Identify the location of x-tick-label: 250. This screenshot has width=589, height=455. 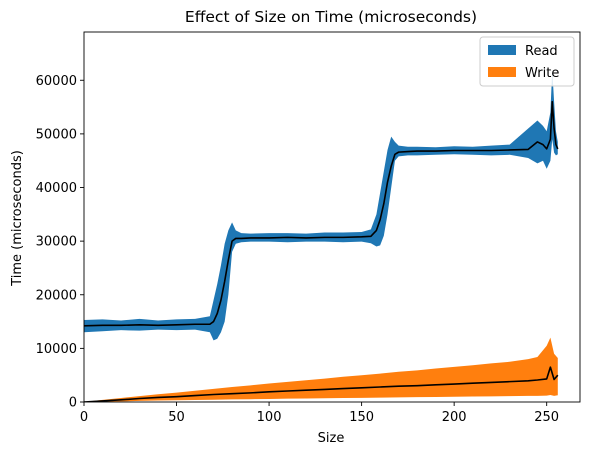
(546, 417).